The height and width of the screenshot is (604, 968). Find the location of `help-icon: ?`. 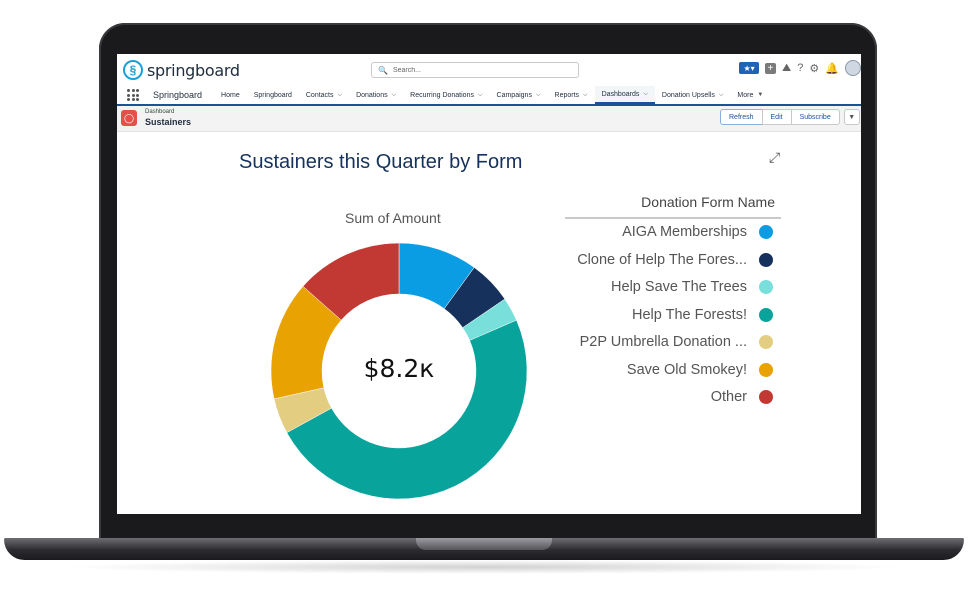

help-icon: ? is located at coordinates (800, 68).